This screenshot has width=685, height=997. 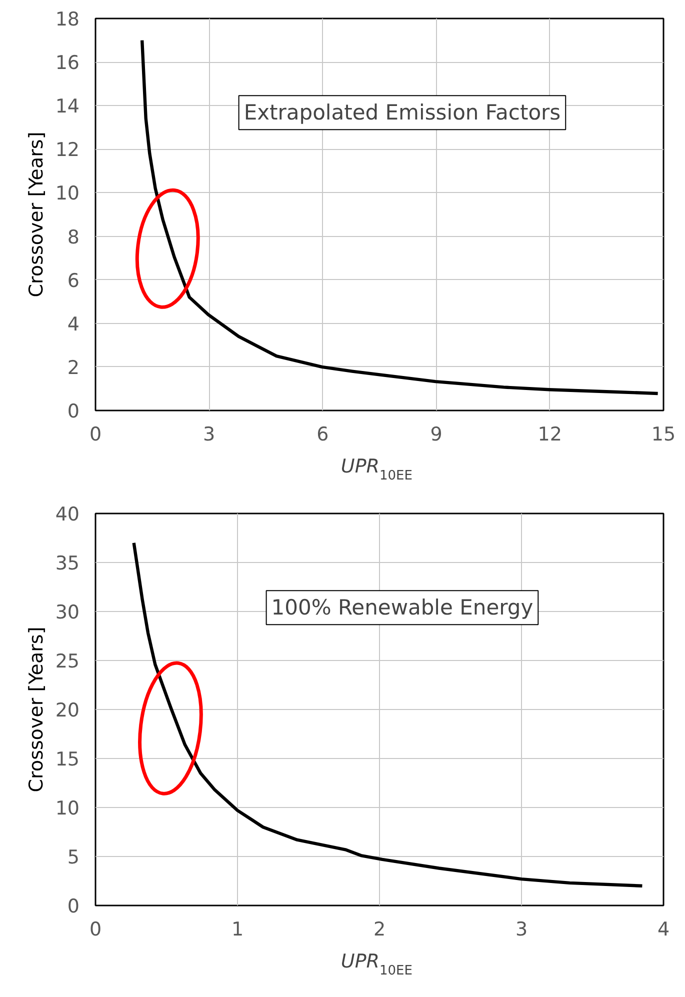 I want to click on annotation: Extrapolated Emission Factors, so click(x=402, y=112).